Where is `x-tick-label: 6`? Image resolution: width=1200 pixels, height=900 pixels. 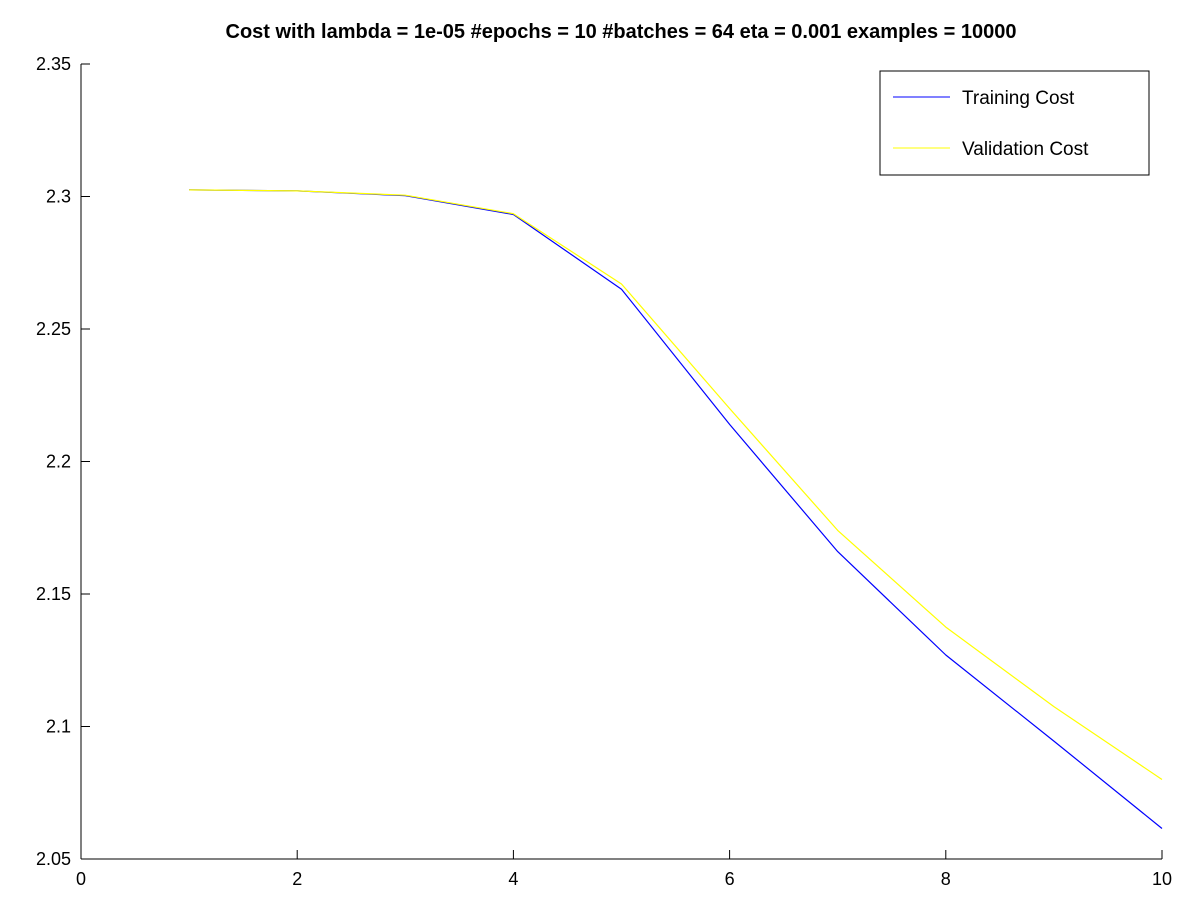 x-tick-label: 6 is located at coordinates (730, 879).